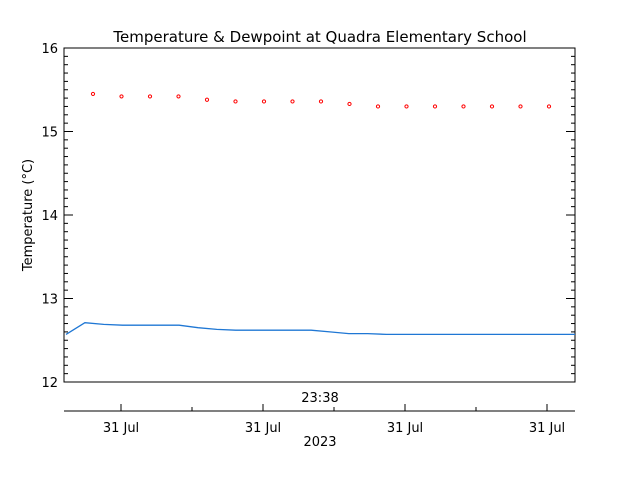 Image resolution: width=640 pixels, height=480 pixels. I want to click on y-tick-label: 15, so click(49, 133).